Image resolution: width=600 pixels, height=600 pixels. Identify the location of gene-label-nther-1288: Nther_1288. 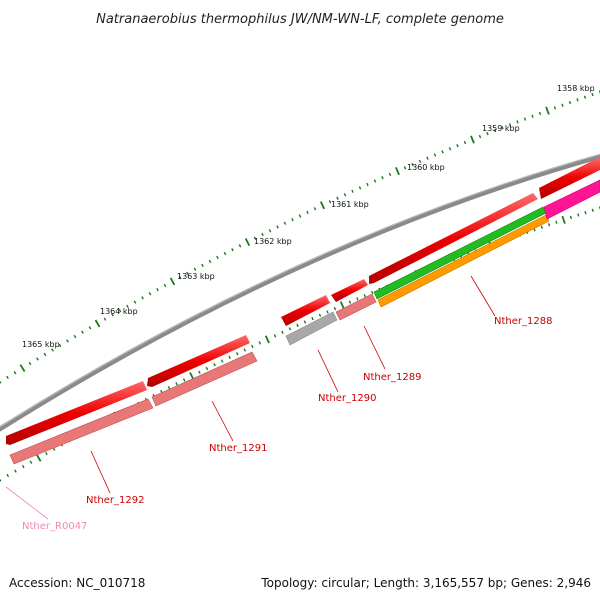
(523, 321).